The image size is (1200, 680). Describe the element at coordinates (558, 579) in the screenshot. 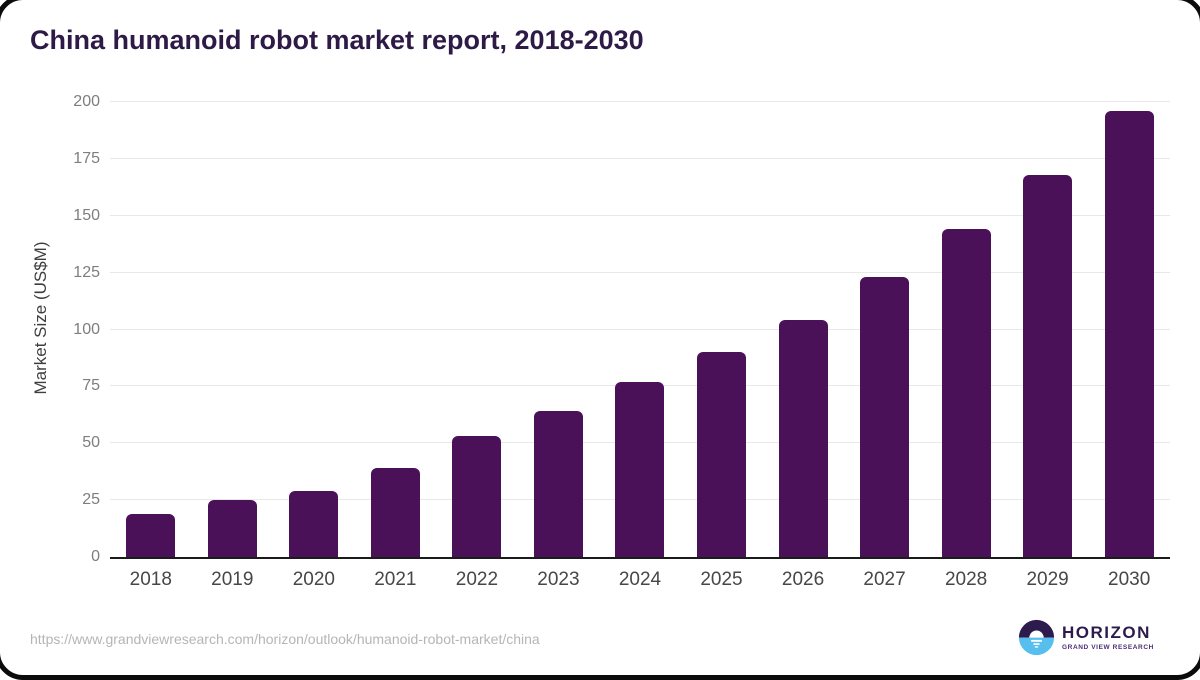

I see `x-tick-2023: 2023` at that location.